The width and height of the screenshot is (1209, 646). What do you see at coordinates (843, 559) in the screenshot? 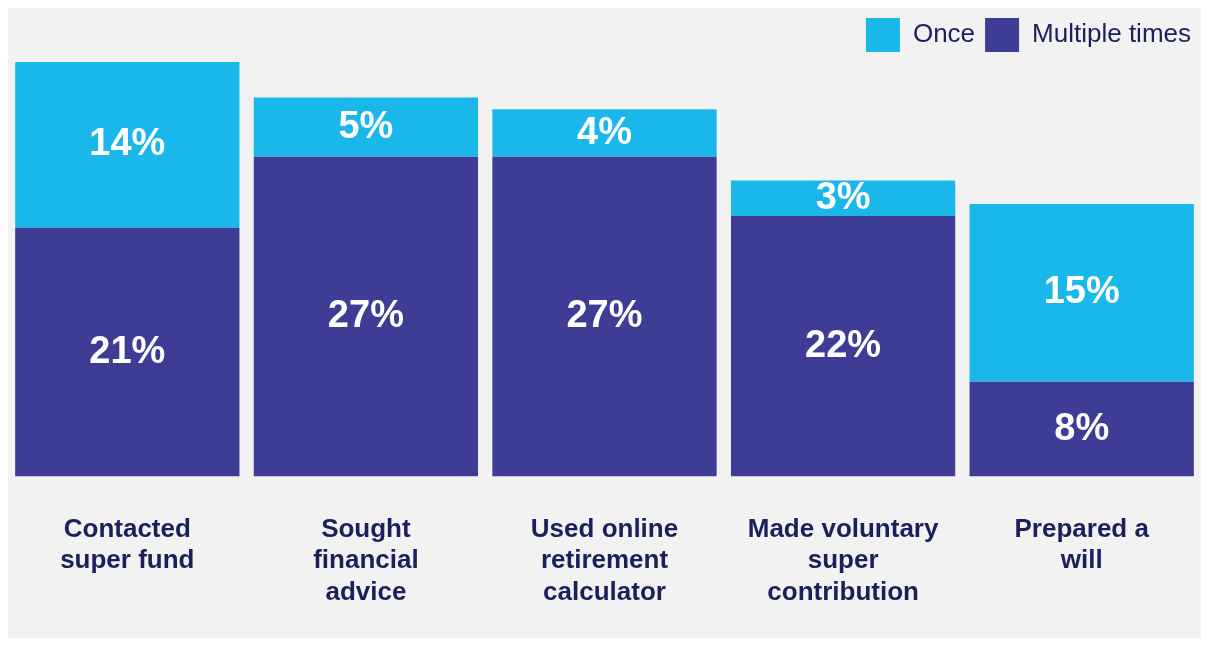
I see `x-tick-label: Made voluntary super contribution` at bounding box center [843, 559].